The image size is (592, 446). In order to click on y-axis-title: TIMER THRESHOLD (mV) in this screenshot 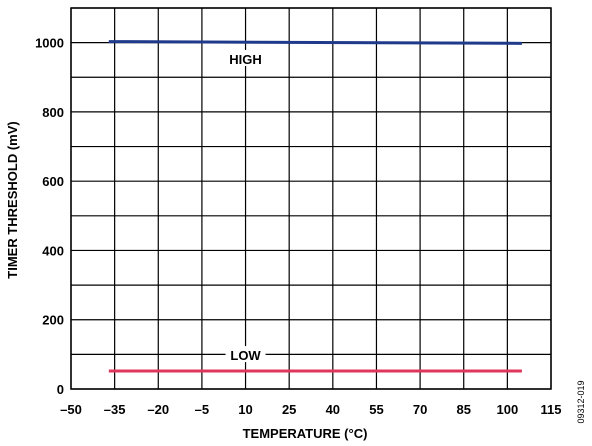, I will do `click(12, 199)`.